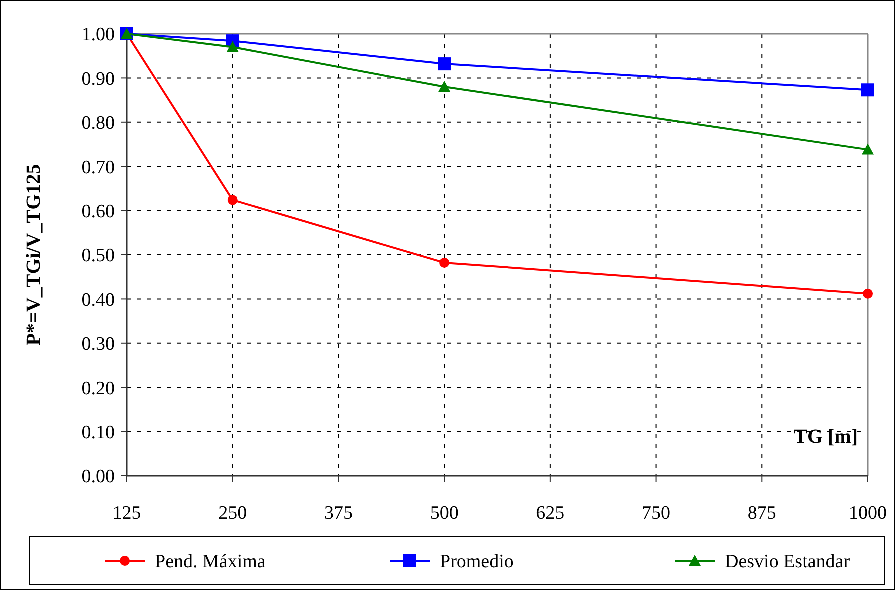 The image size is (895, 590). What do you see at coordinates (656, 513) in the screenshot?
I see `x-tick-label: 750` at bounding box center [656, 513].